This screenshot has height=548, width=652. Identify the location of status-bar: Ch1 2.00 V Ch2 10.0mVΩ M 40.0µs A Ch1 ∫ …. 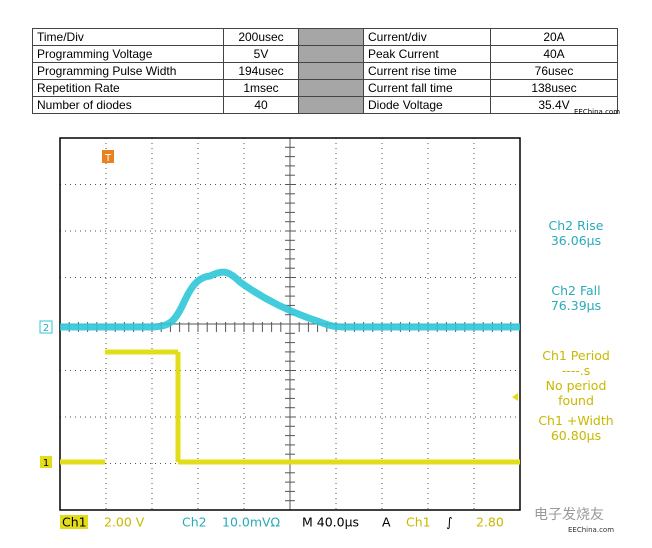
(282, 522).